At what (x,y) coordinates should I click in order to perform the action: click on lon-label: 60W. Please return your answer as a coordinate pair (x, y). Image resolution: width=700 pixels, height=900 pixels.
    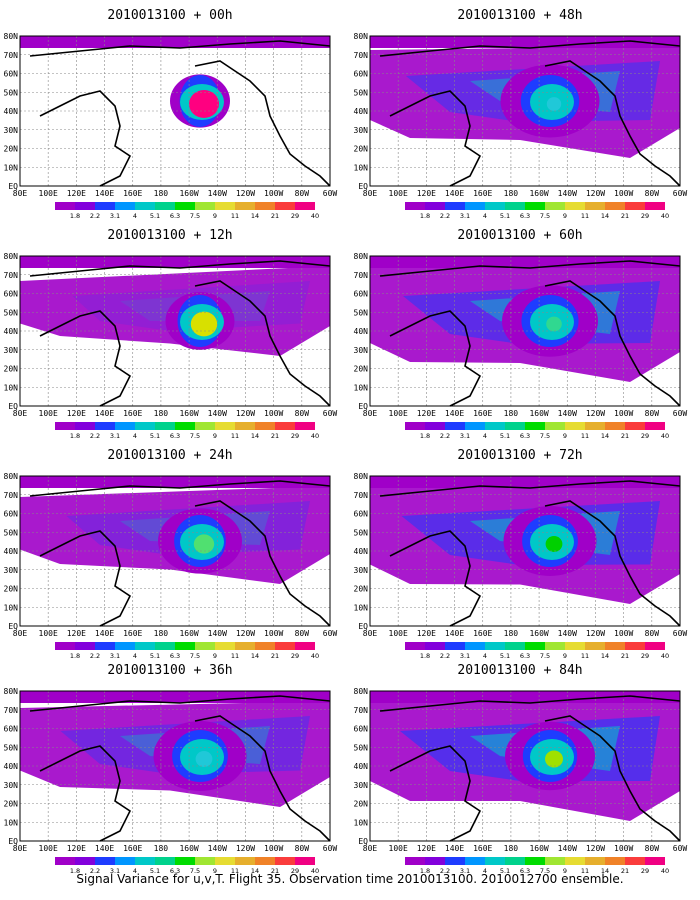
    Looking at the image, I should click on (330, 413).